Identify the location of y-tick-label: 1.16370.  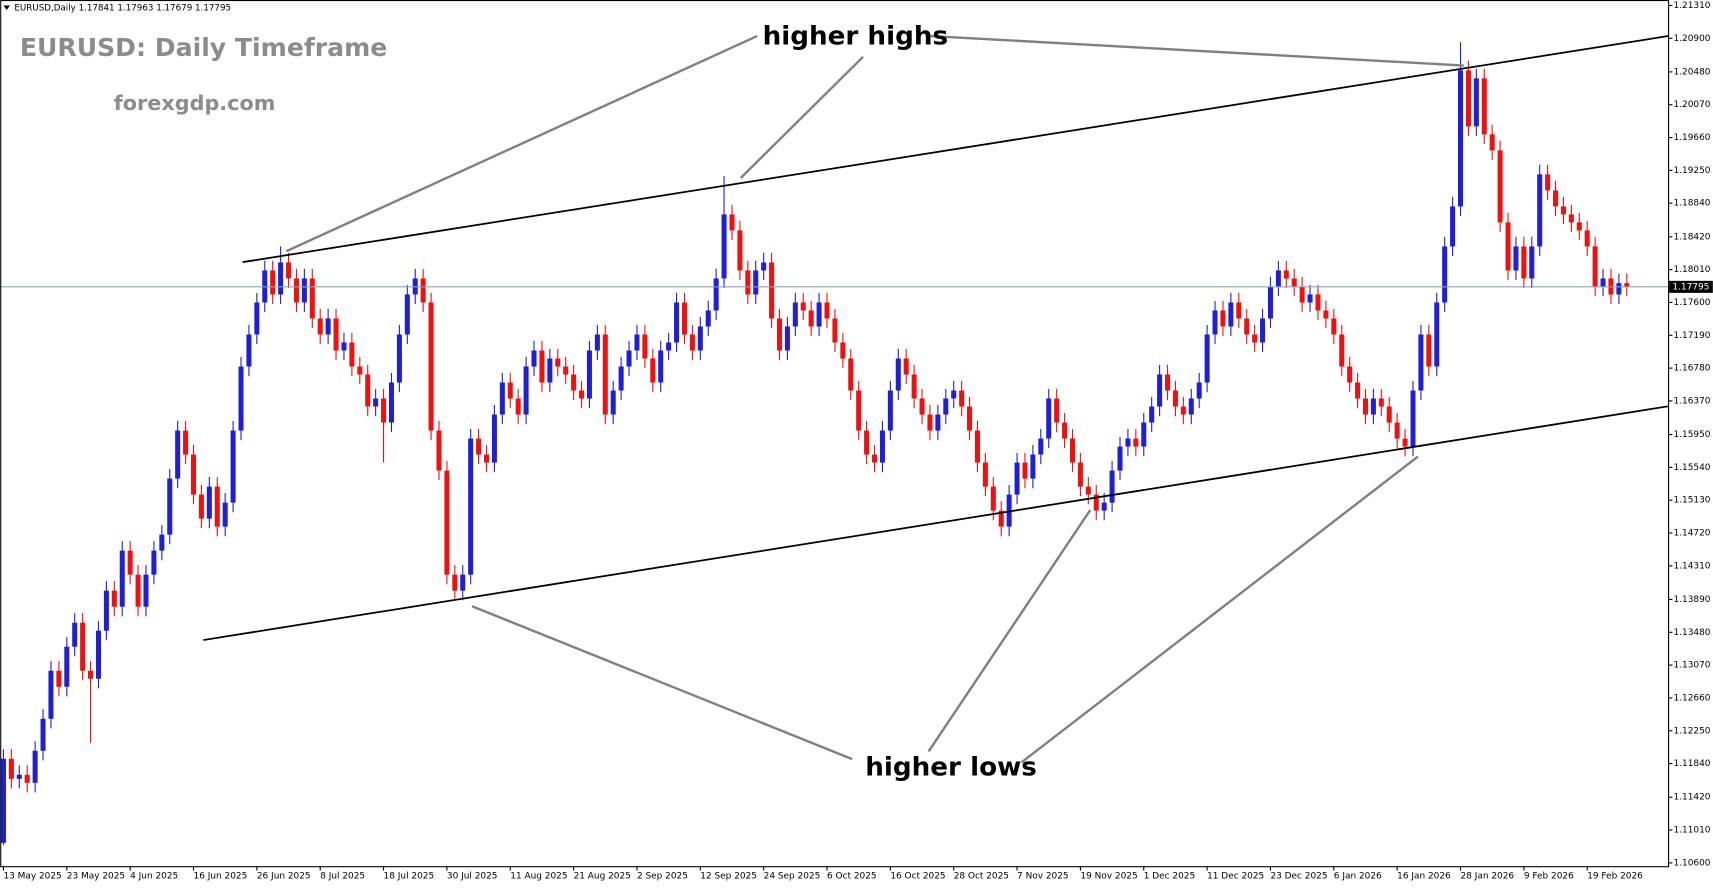
(1692, 401).